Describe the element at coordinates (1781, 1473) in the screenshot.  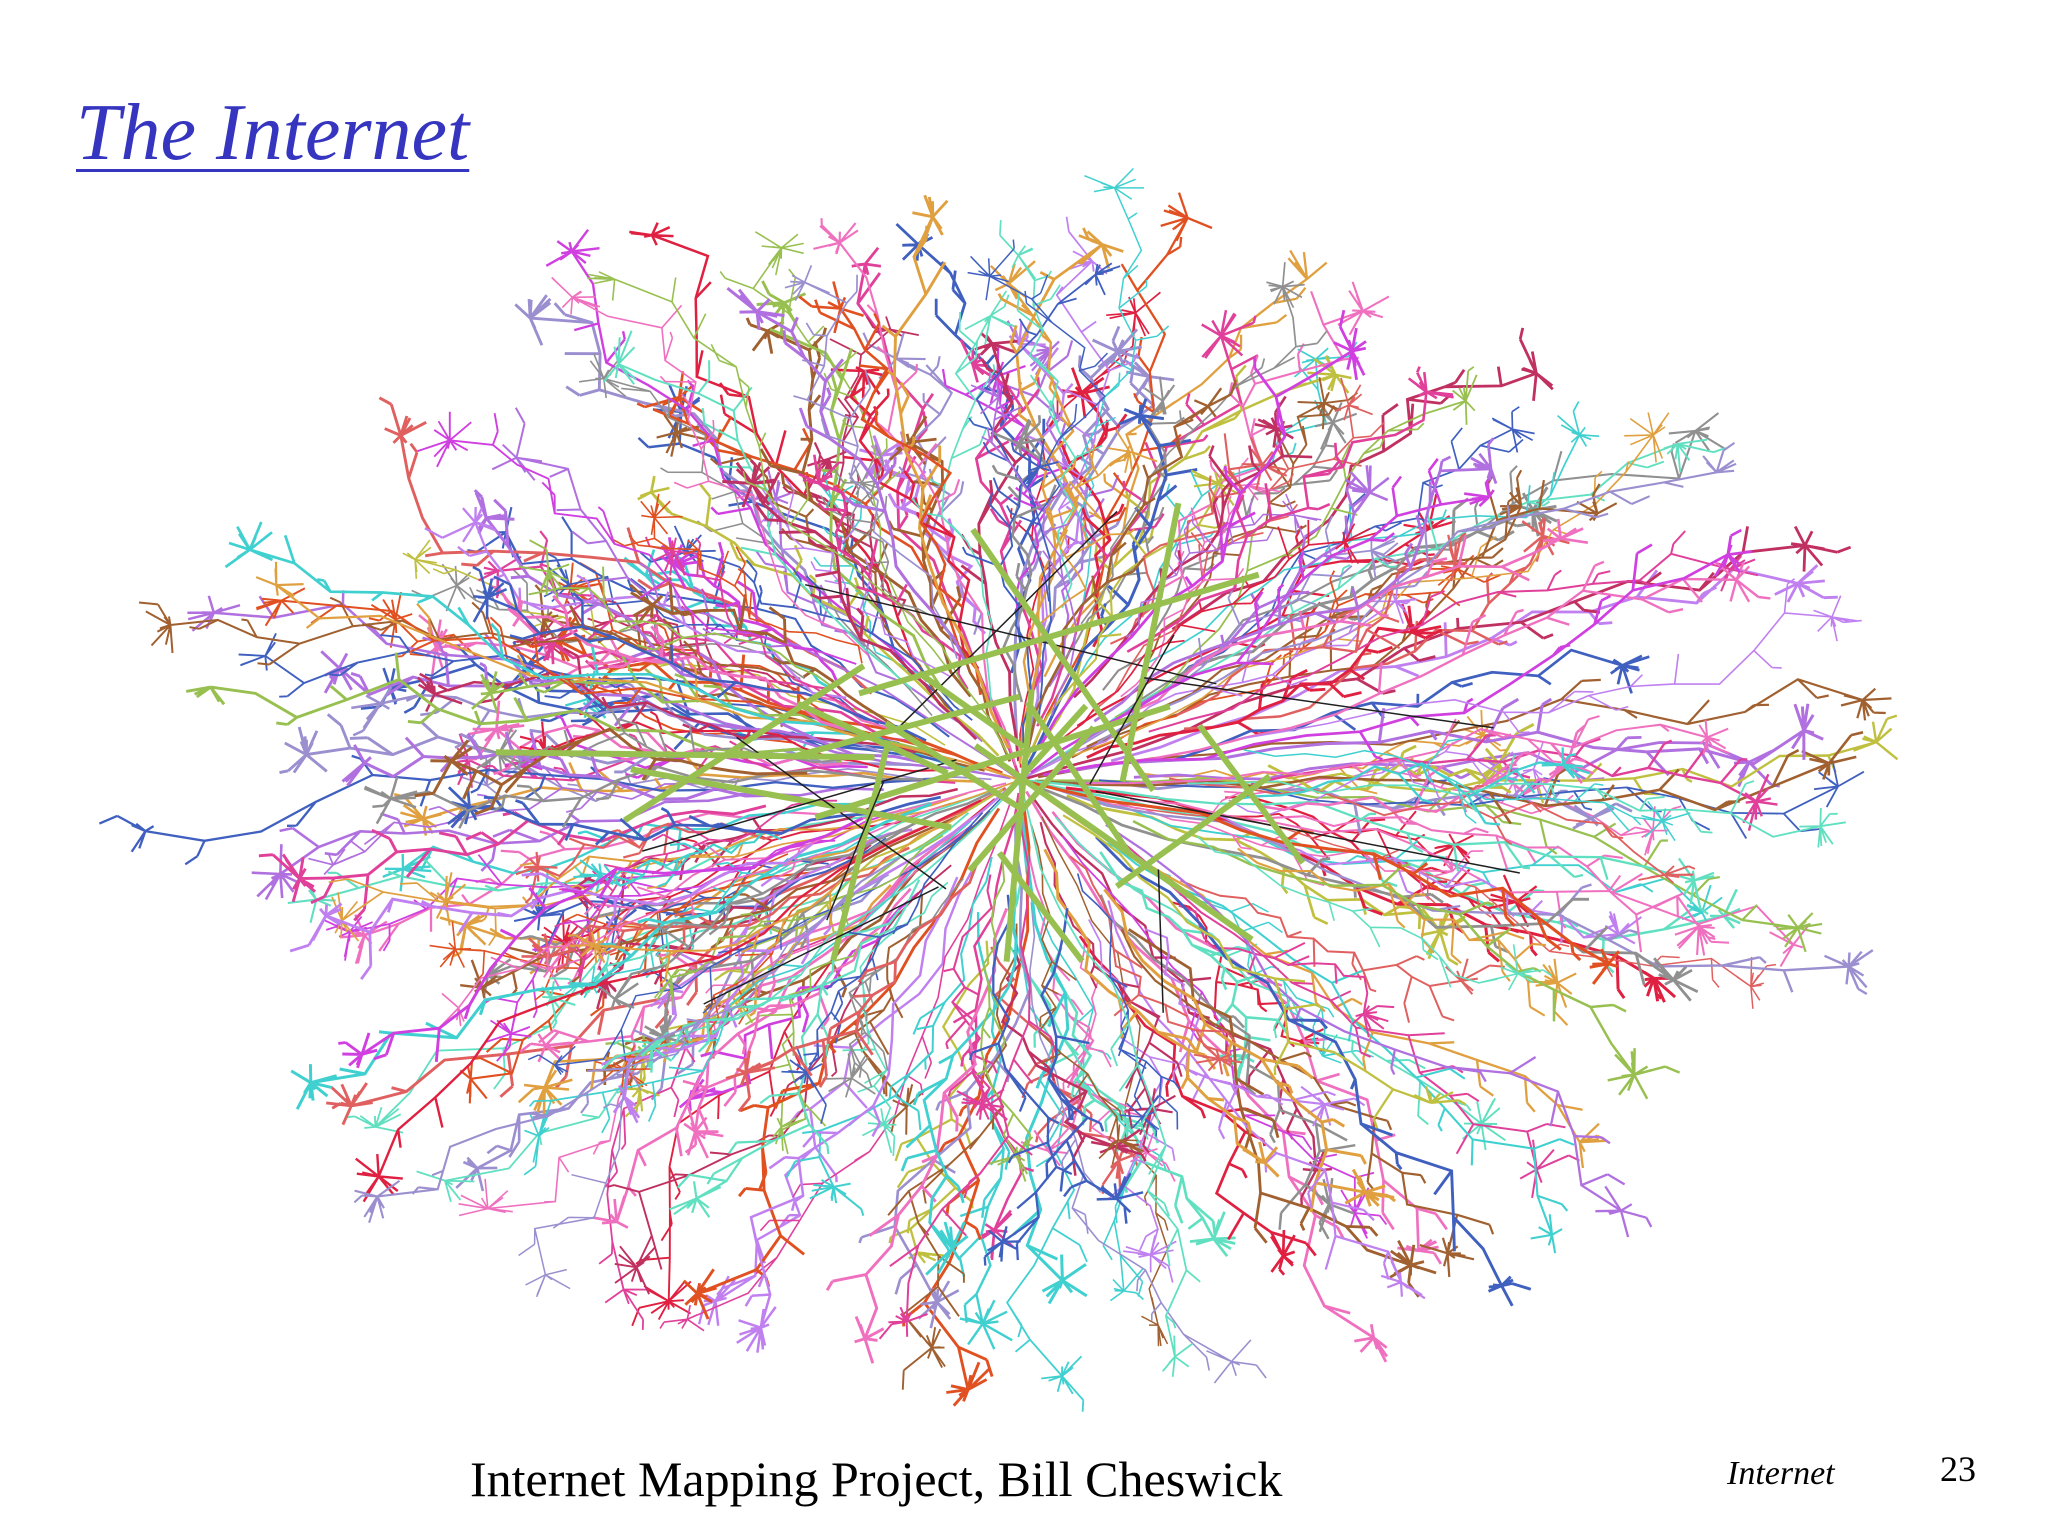
I see `footer-section: Internet` at that location.